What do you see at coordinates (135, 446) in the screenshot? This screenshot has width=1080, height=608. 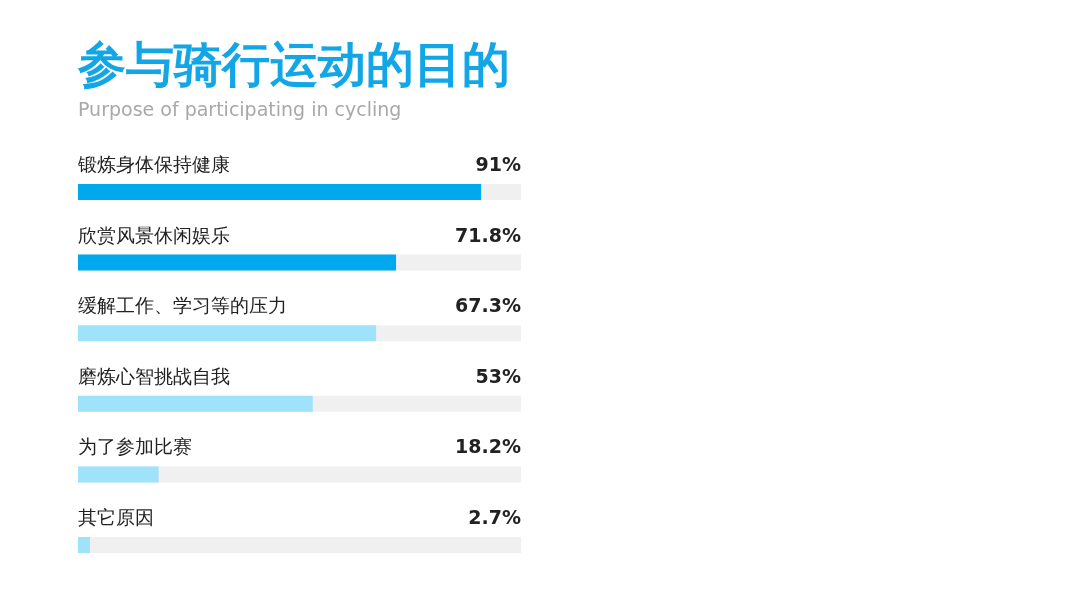 I see `y-tick-label: 为了参加比赛` at bounding box center [135, 446].